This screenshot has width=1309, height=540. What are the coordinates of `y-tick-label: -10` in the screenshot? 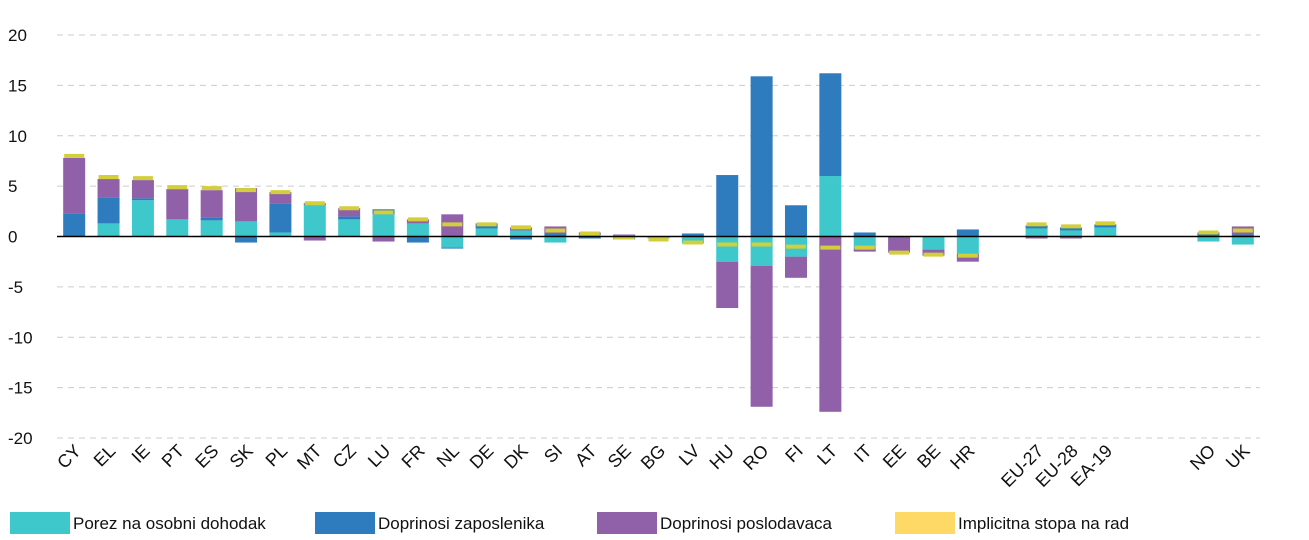 It's located at (20, 337).